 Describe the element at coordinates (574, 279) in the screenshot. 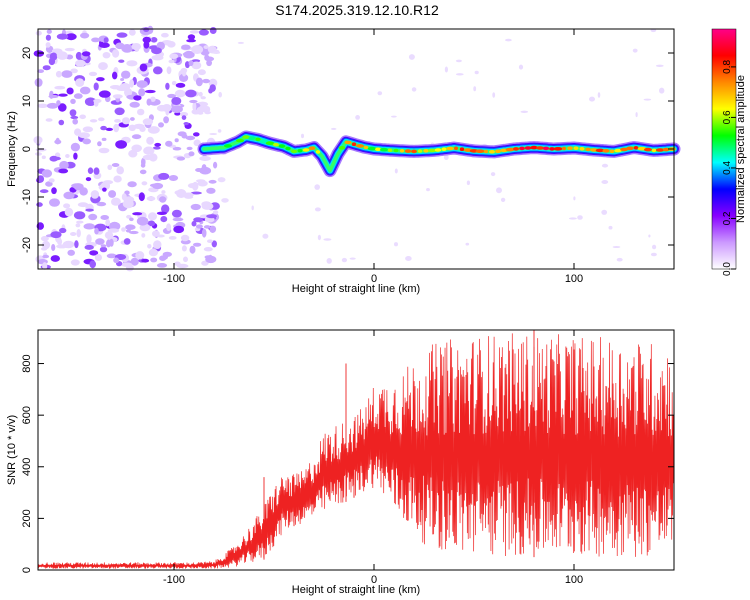

I see `x-tick-label: 100` at that location.